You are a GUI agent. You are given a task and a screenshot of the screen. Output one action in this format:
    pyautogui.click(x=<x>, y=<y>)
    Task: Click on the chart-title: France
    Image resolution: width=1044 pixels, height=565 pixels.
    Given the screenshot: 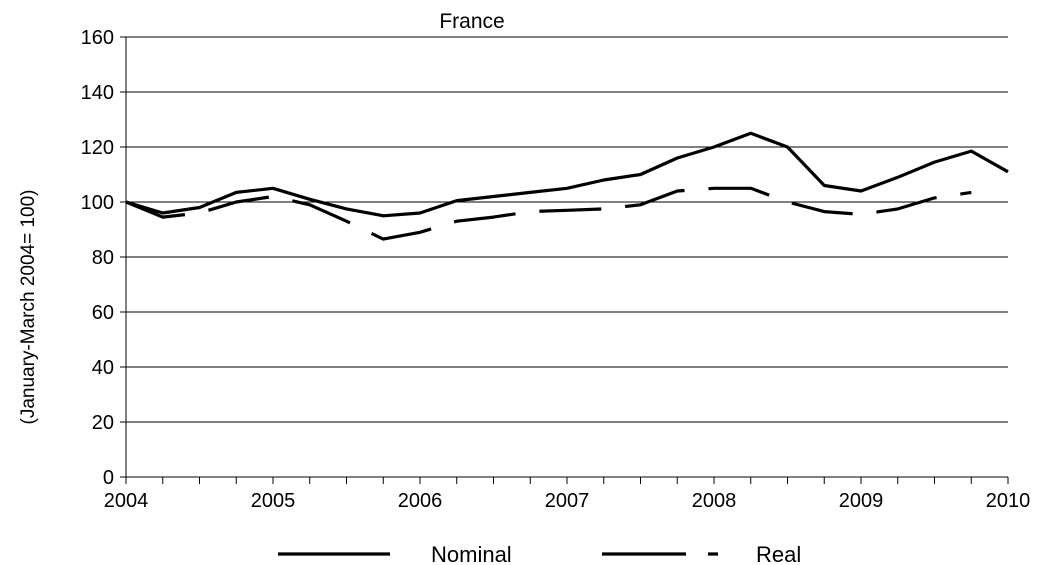 What is the action you would take?
    pyautogui.click(x=471, y=21)
    